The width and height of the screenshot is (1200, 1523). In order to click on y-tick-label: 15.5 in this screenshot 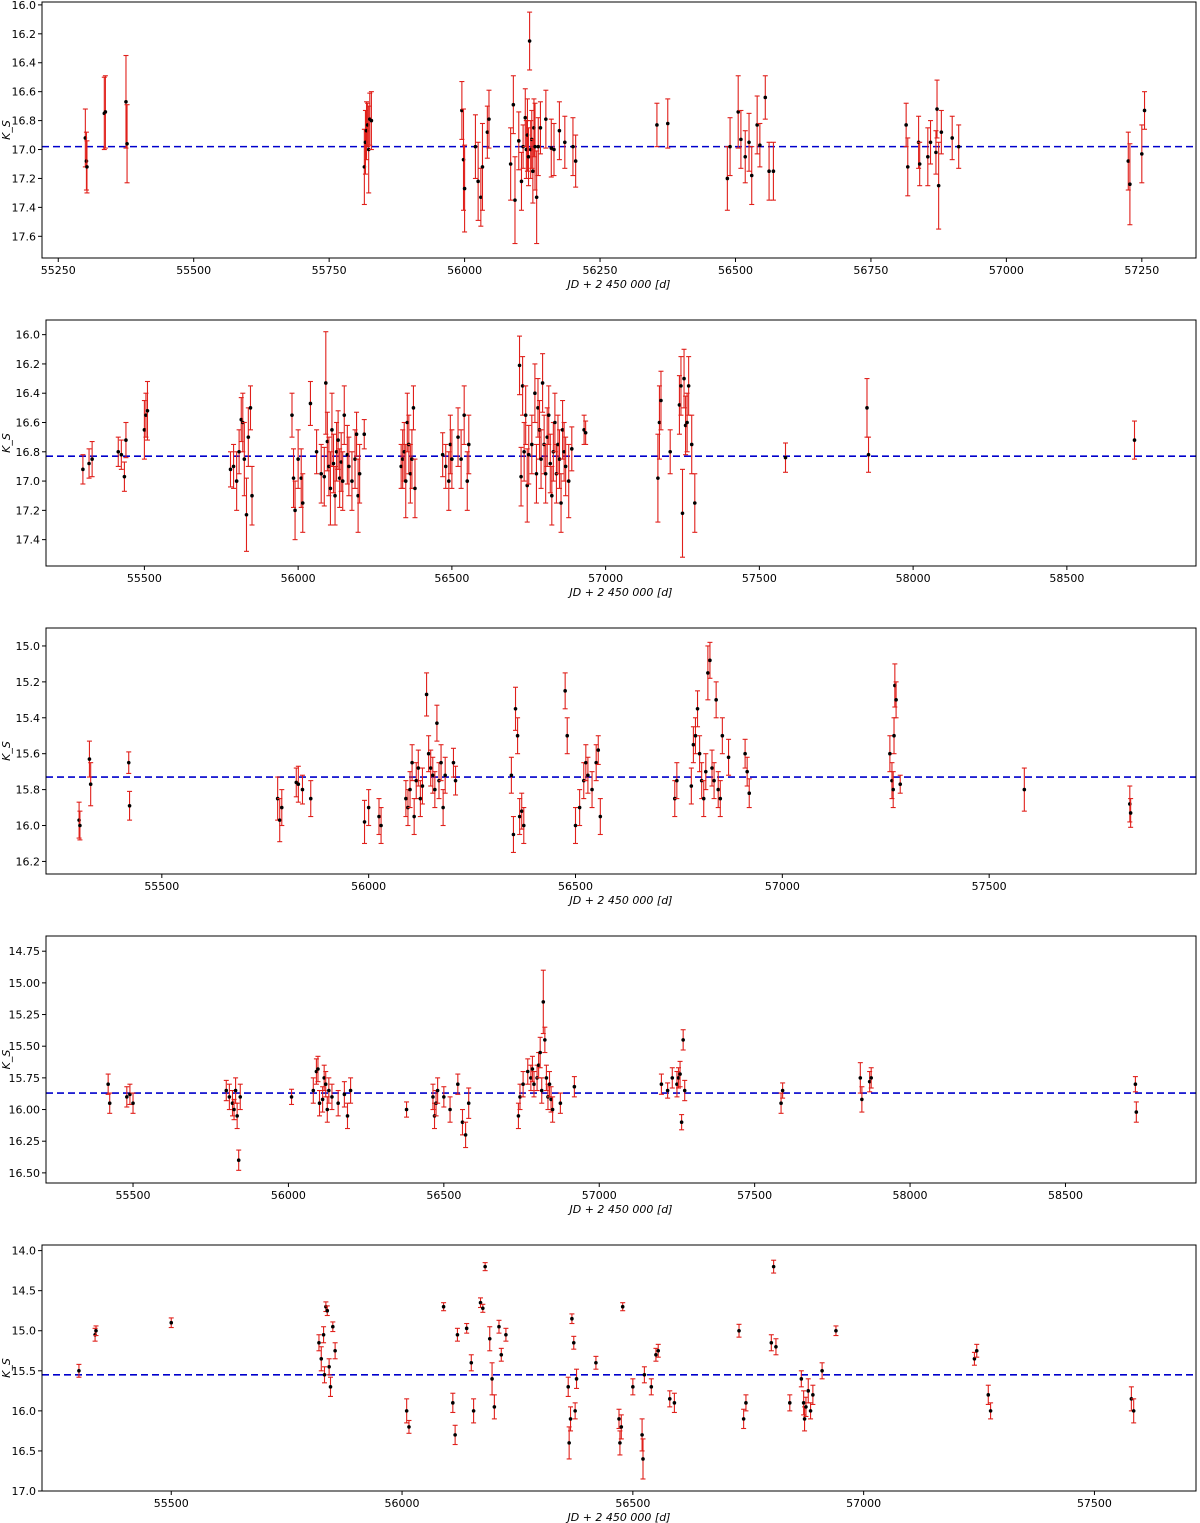, I will do `click(24, 1371)`.